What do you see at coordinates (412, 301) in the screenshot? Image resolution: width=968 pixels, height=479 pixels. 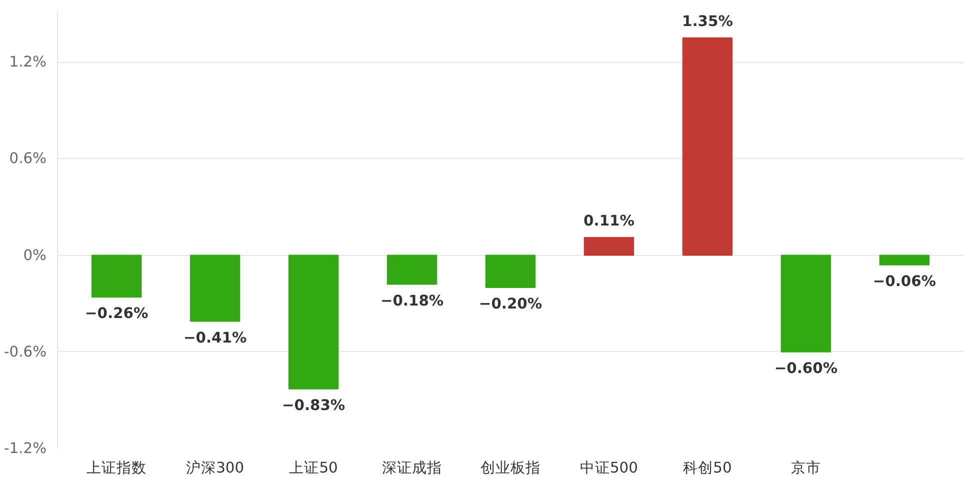 I see `data-label: −0.18%` at bounding box center [412, 301].